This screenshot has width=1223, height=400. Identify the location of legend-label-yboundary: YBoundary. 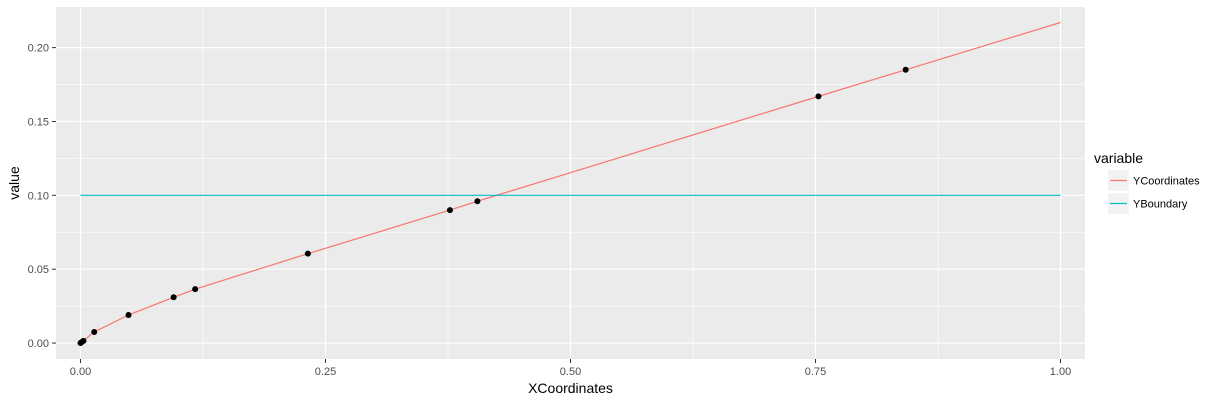
(1160, 205).